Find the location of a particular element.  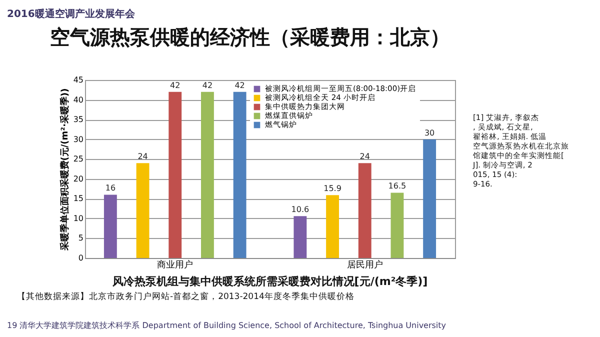

data-label: 30 is located at coordinates (429, 133).